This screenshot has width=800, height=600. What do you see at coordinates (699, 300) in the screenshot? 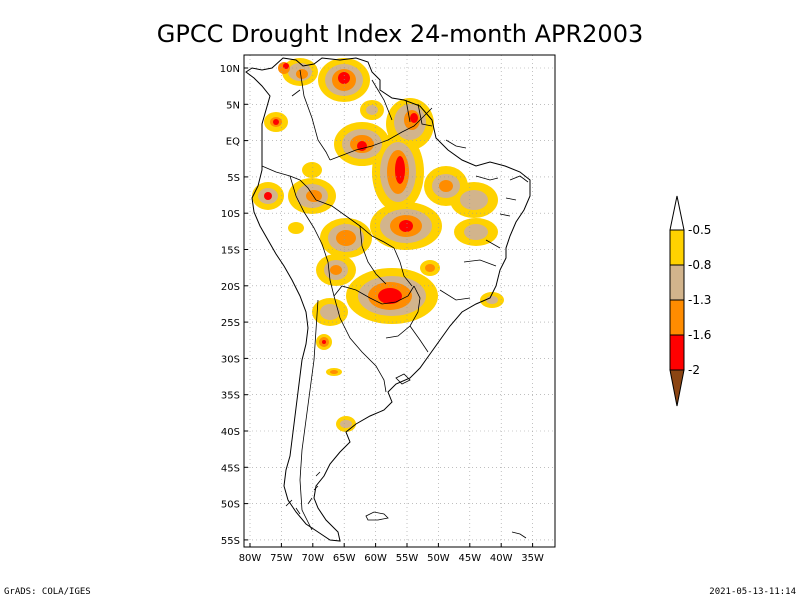
I see `colorbar-label-3: -1.3` at bounding box center [699, 300].